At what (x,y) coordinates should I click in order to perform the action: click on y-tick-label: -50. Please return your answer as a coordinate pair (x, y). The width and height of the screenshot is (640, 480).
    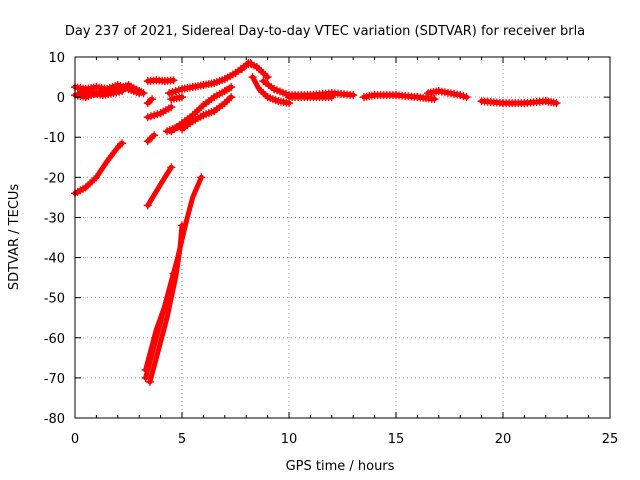
    Looking at the image, I should click on (54, 299).